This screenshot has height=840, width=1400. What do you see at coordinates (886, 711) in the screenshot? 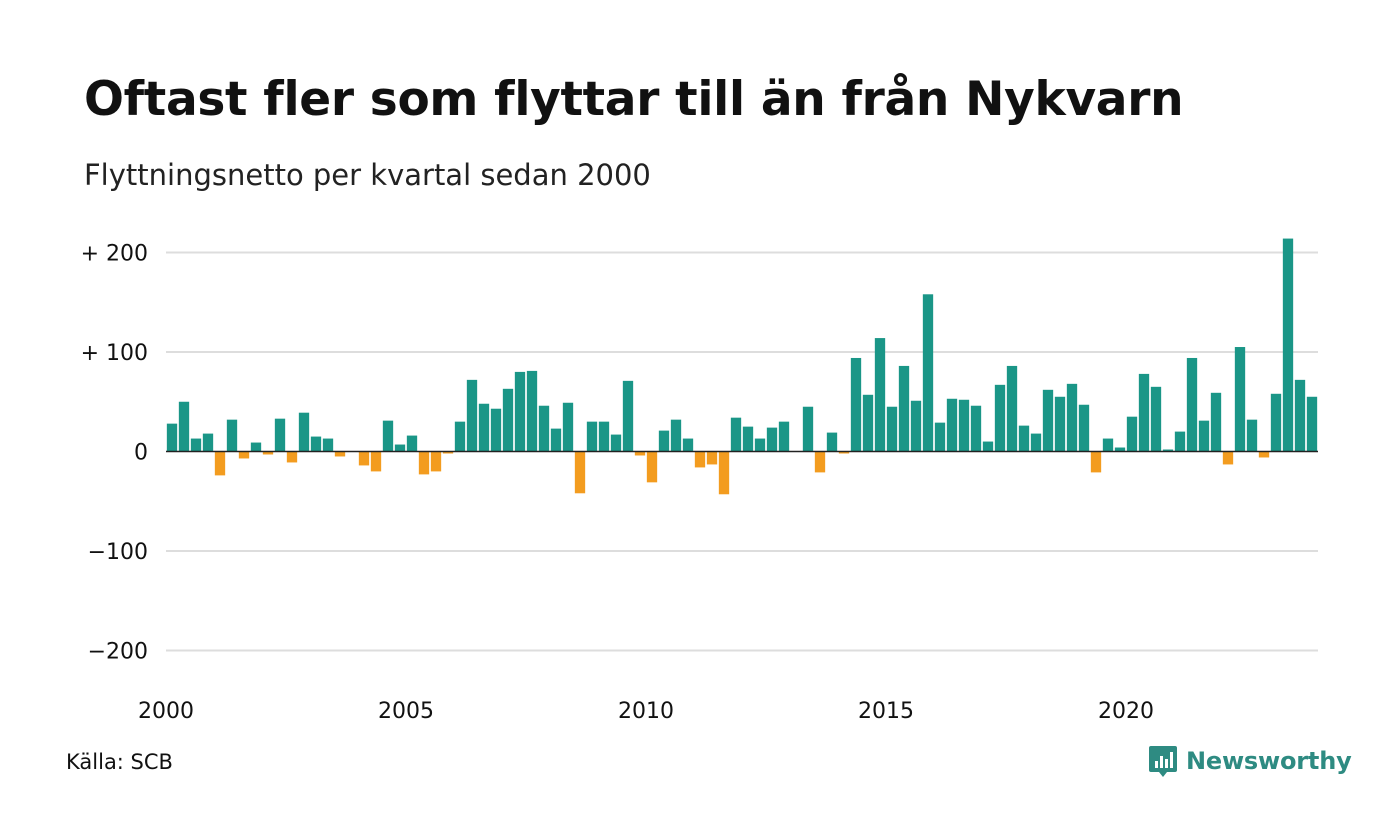
I see `x-tick-label: 2015` at bounding box center [886, 711].